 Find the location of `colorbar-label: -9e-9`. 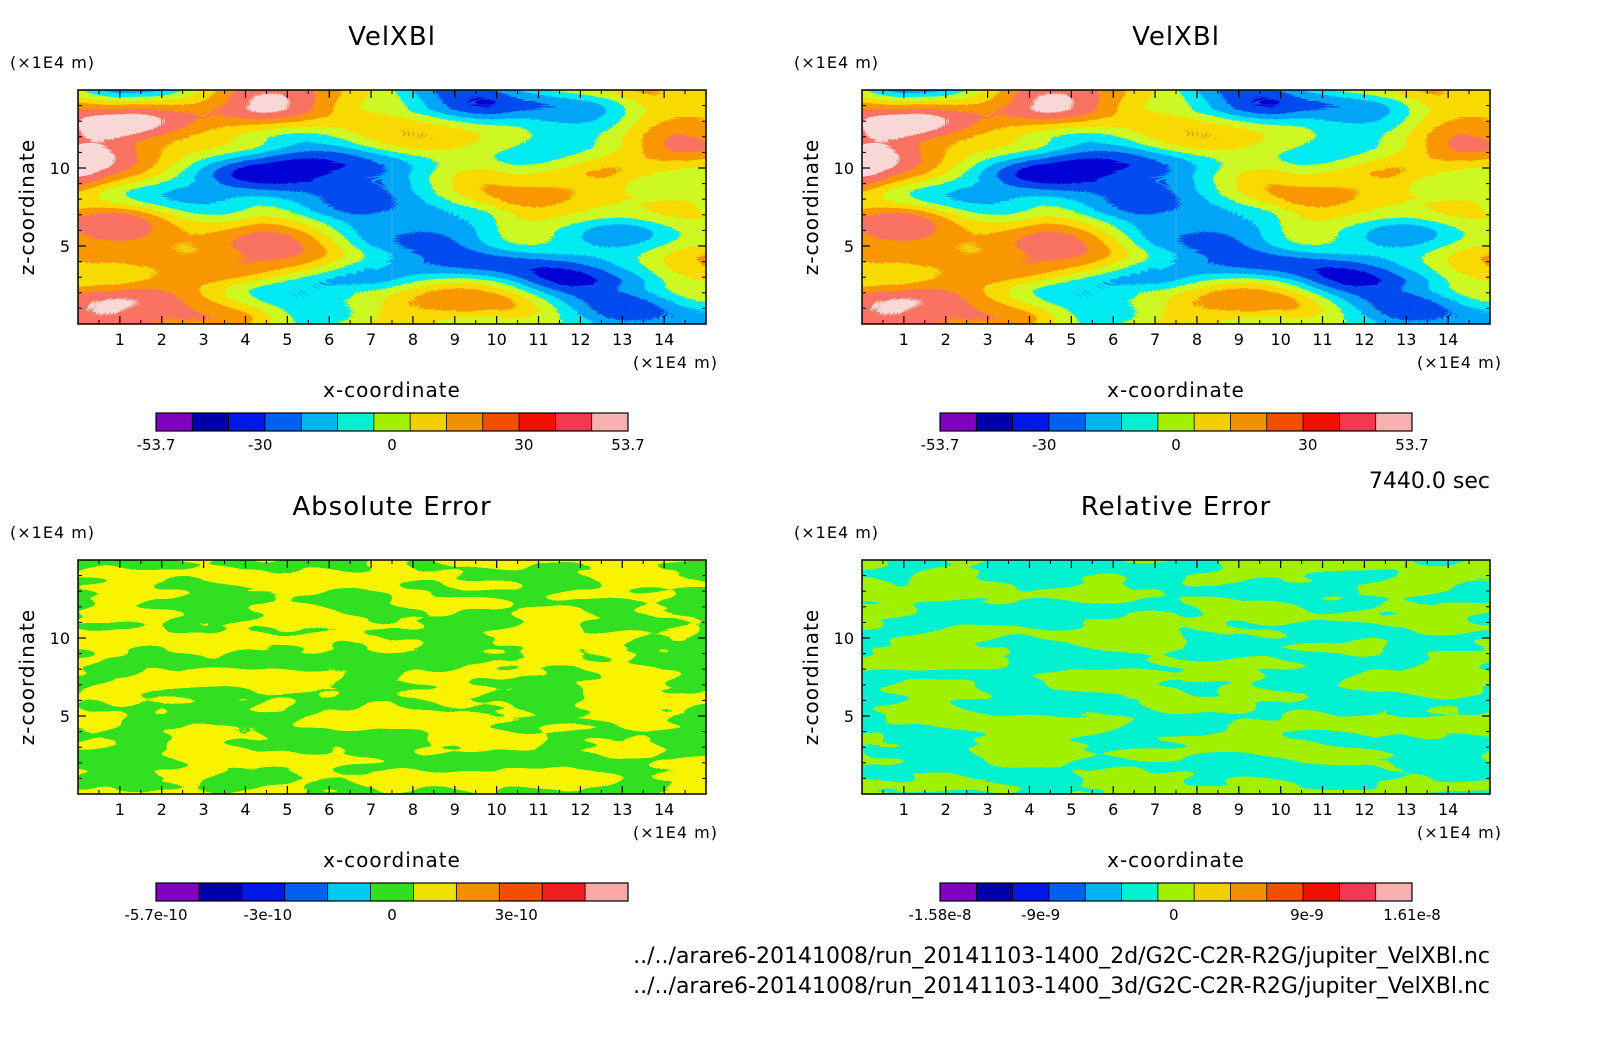

colorbar-label: -9e-9 is located at coordinates (1040, 915).